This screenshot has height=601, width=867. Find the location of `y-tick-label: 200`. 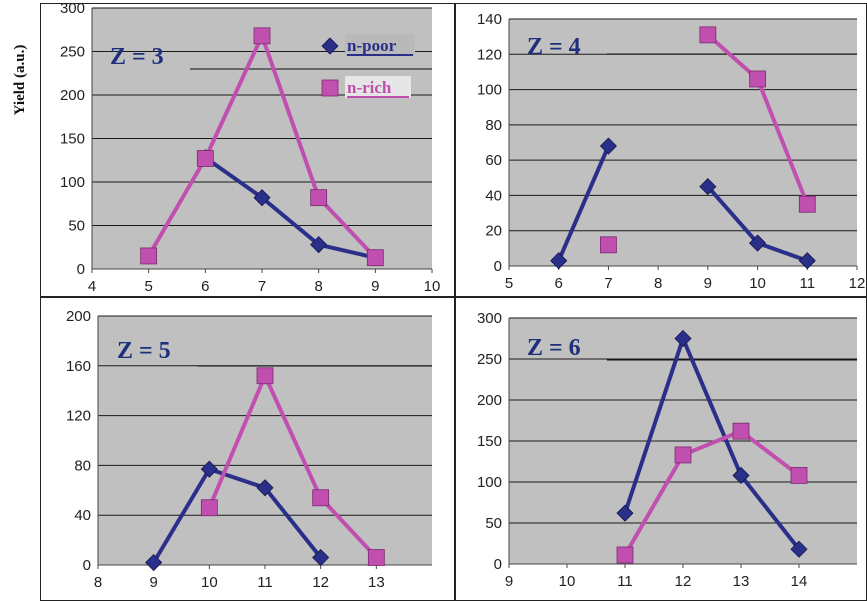

y-tick-label: 200 is located at coordinates (489, 400).